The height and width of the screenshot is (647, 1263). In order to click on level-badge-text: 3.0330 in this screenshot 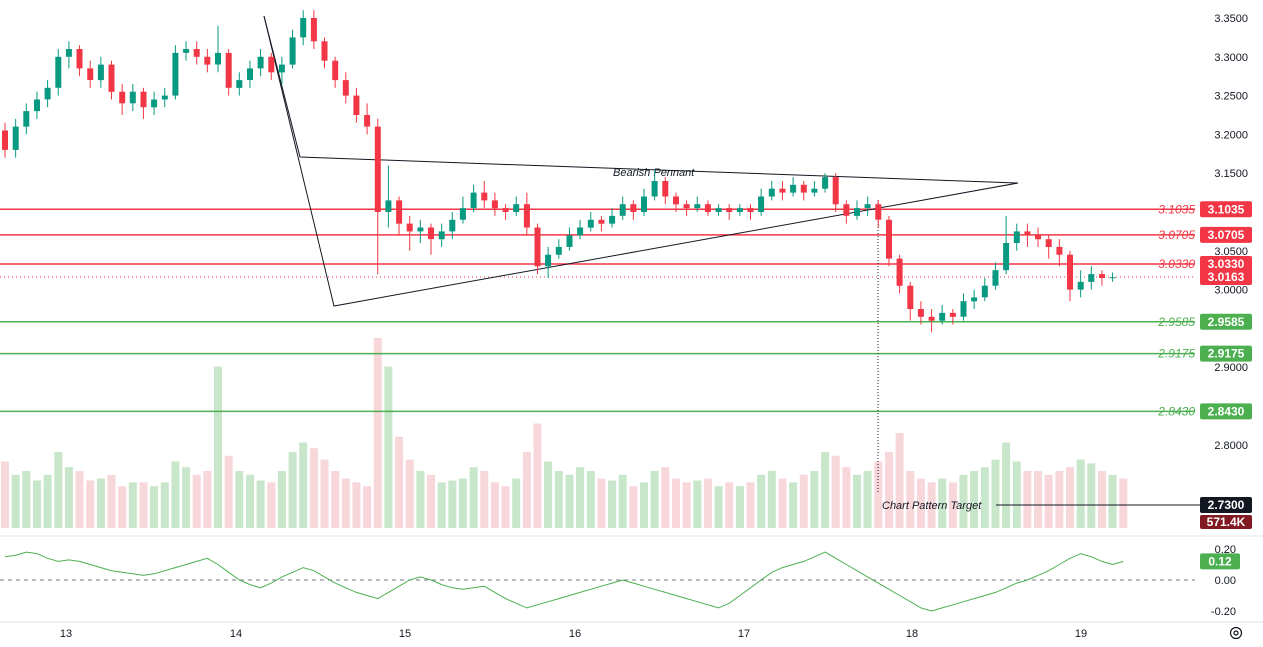, I will do `click(1226, 264)`.